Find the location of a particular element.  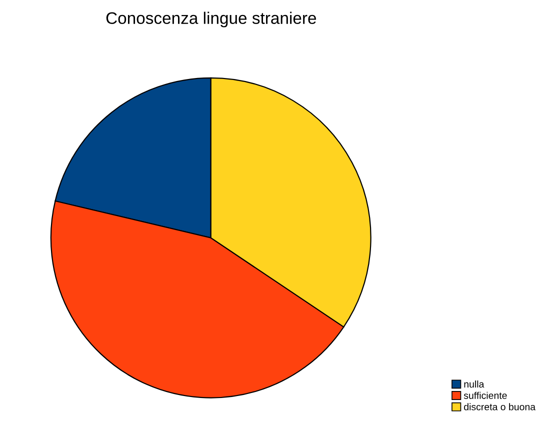

legend-label: discreta o buona is located at coordinates (500, 406).